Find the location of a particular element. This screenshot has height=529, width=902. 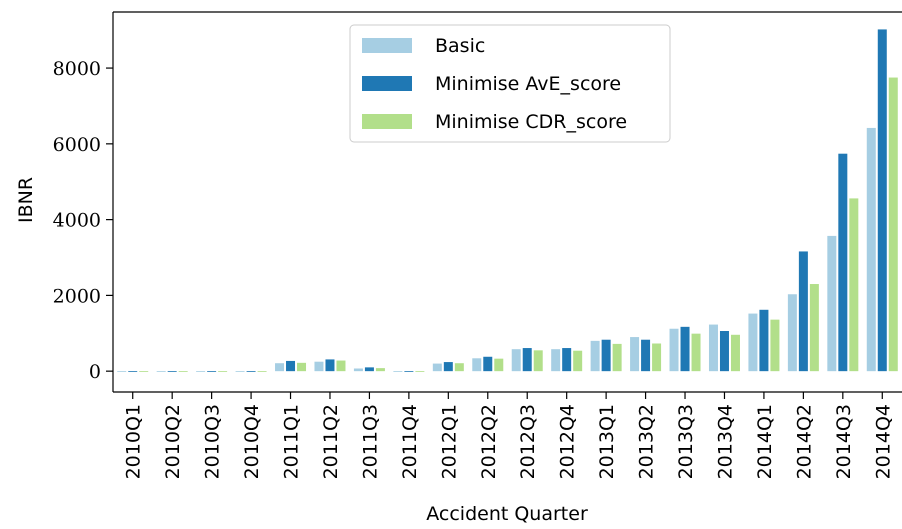

x-tick-label: 2014Q3 is located at coordinates (844, 441).